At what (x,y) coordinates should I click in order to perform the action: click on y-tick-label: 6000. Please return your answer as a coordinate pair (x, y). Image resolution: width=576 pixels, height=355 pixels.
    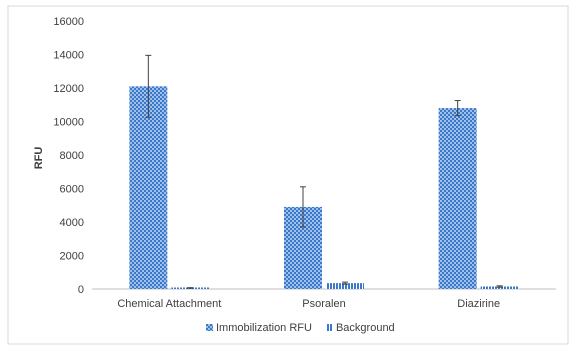
    Looking at the image, I should click on (72, 190).